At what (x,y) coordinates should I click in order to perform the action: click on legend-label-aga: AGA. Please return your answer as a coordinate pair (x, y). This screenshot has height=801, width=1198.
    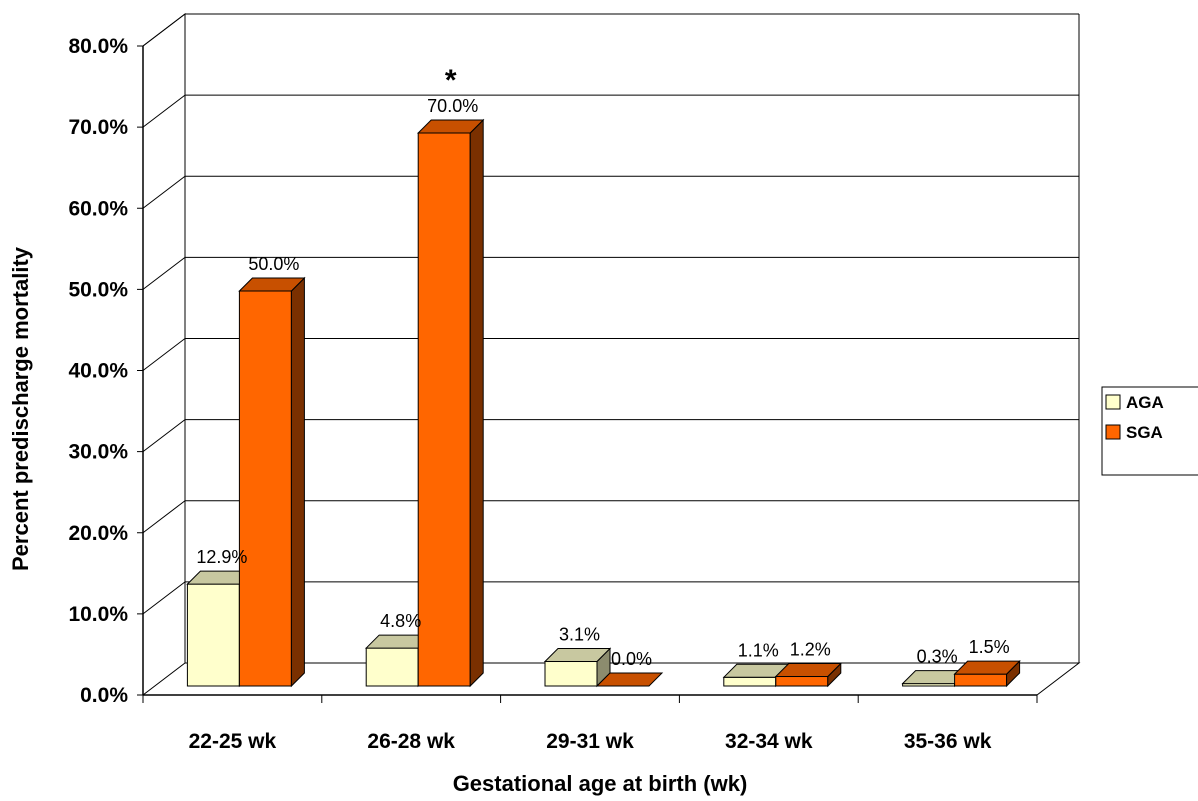
    Looking at the image, I should click on (1145, 402).